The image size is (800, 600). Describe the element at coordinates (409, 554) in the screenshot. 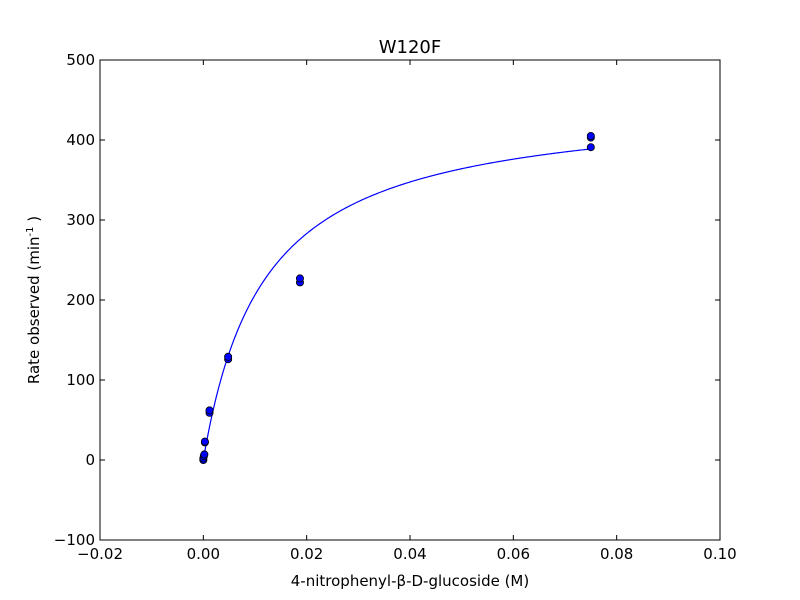

I see `x-tick-label: 0.04` at that location.